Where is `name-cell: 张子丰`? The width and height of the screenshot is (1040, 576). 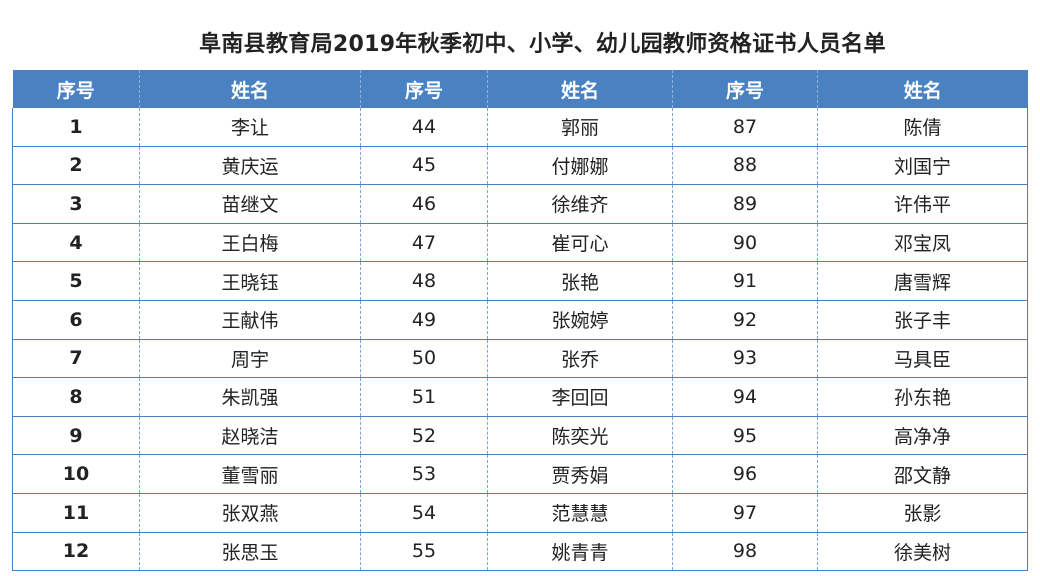 name-cell: 张子丰 is located at coordinates (922, 320).